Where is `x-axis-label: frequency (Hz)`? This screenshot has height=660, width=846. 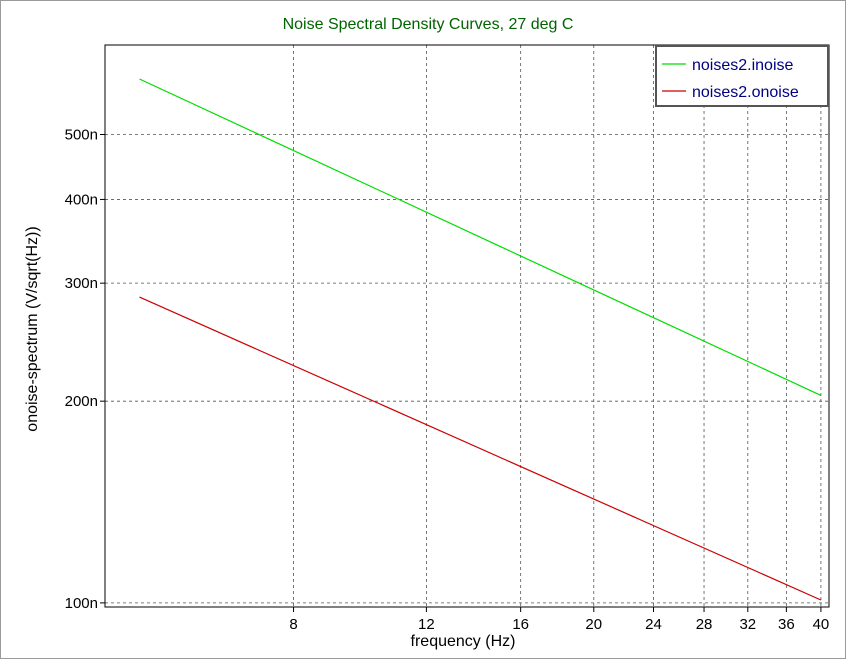
x-axis-label: frequency (Hz) is located at coordinates (463, 641).